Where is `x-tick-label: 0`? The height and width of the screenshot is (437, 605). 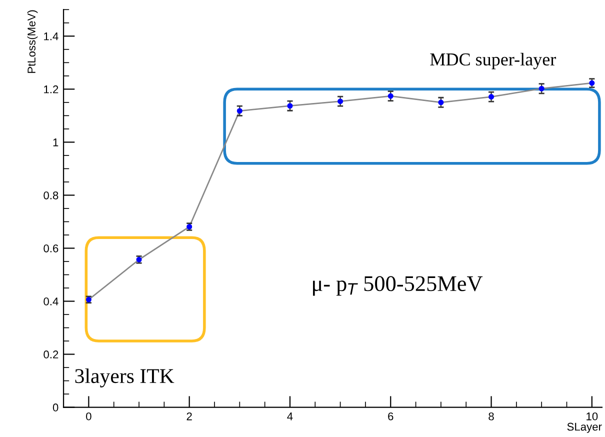 x-tick-label: 0 is located at coordinates (89, 416).